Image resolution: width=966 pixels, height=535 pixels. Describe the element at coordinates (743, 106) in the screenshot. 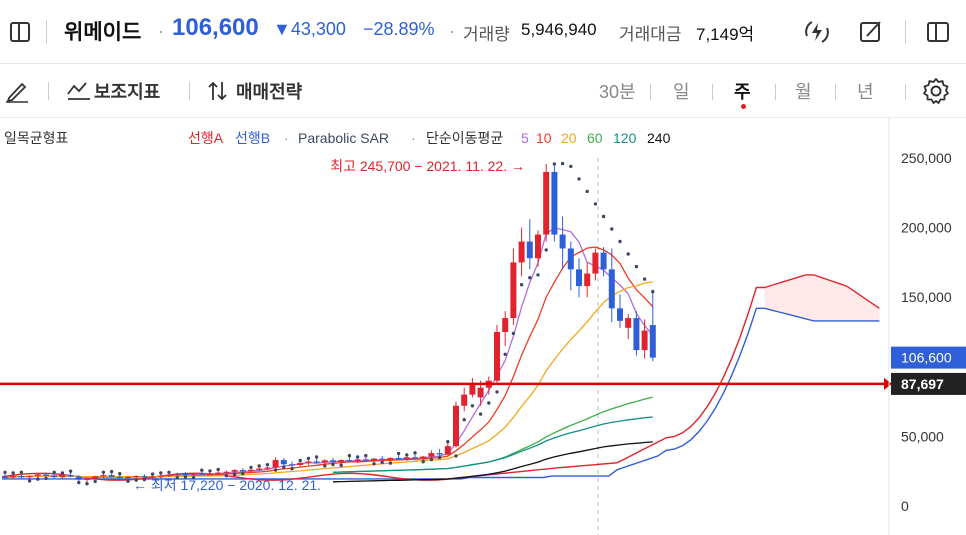

I see `active-indicator-dot` at that location.